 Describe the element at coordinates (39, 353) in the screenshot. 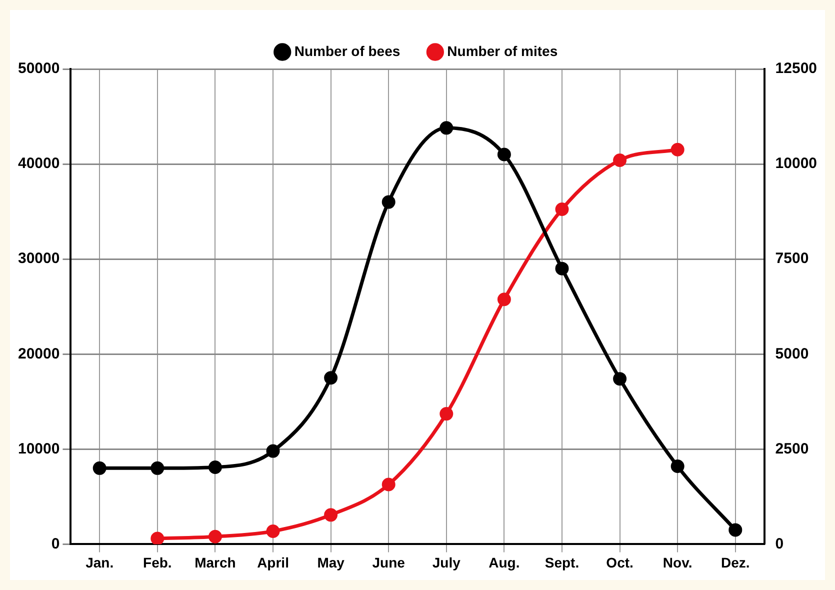

I see `y-tick-label: 20000` at that location.